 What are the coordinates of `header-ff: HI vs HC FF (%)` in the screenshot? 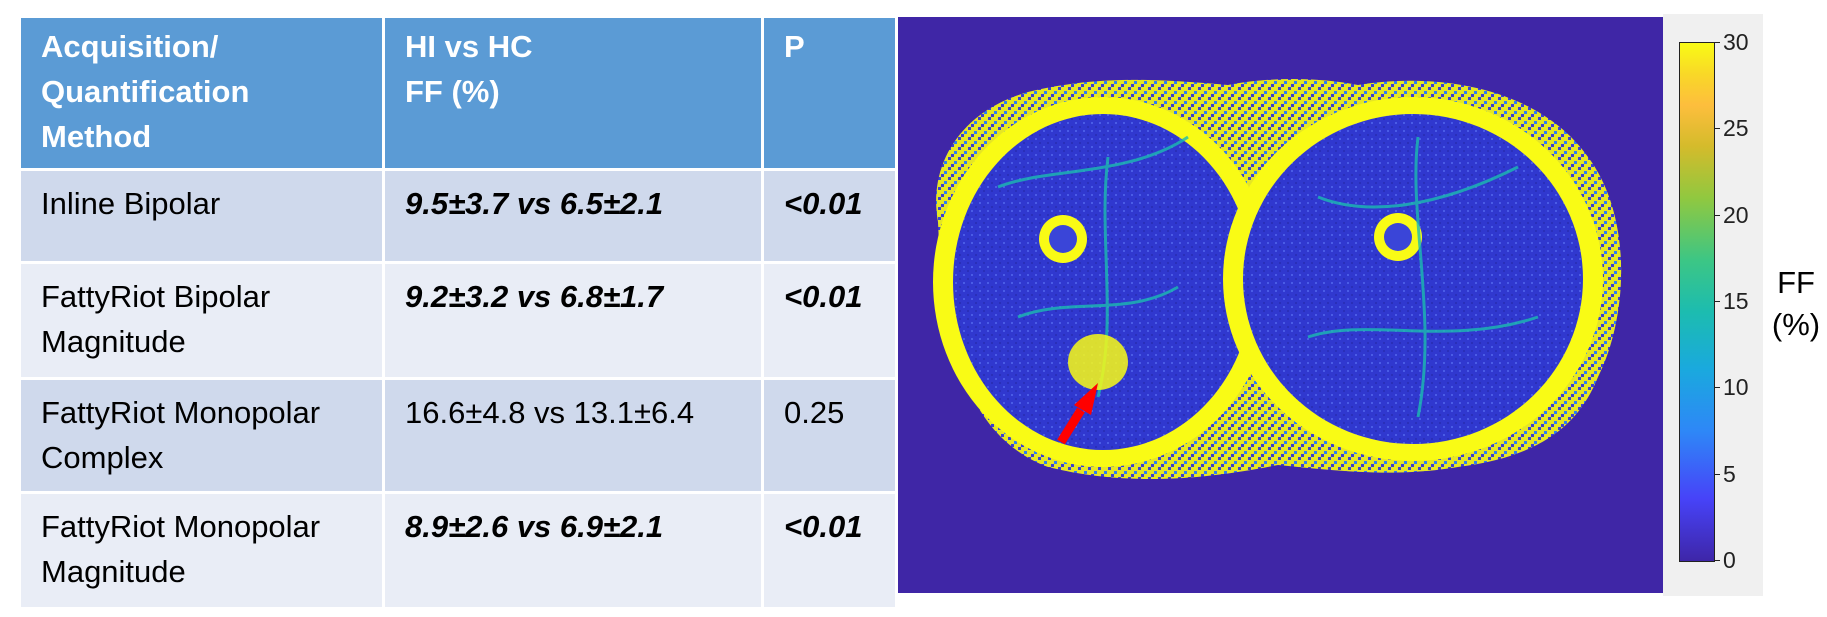 It's located at (573, 93).